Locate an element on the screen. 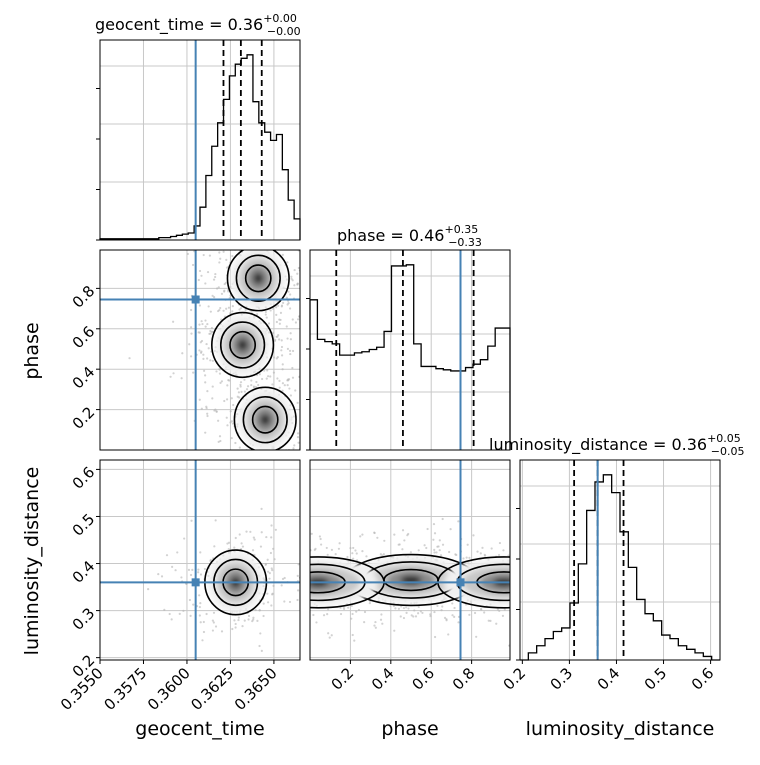  ytick-label-luminosity_distance: 0.4 is located at coordinates (84, 572).